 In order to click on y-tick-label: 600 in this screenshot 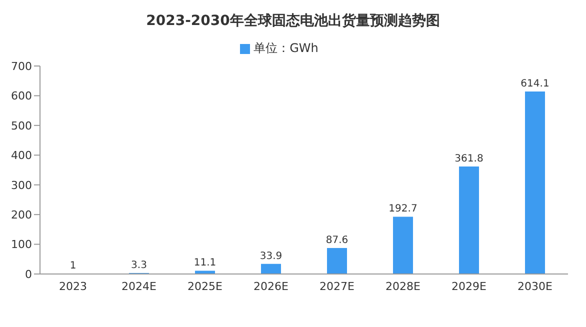, I will do `click(21, 96)`.